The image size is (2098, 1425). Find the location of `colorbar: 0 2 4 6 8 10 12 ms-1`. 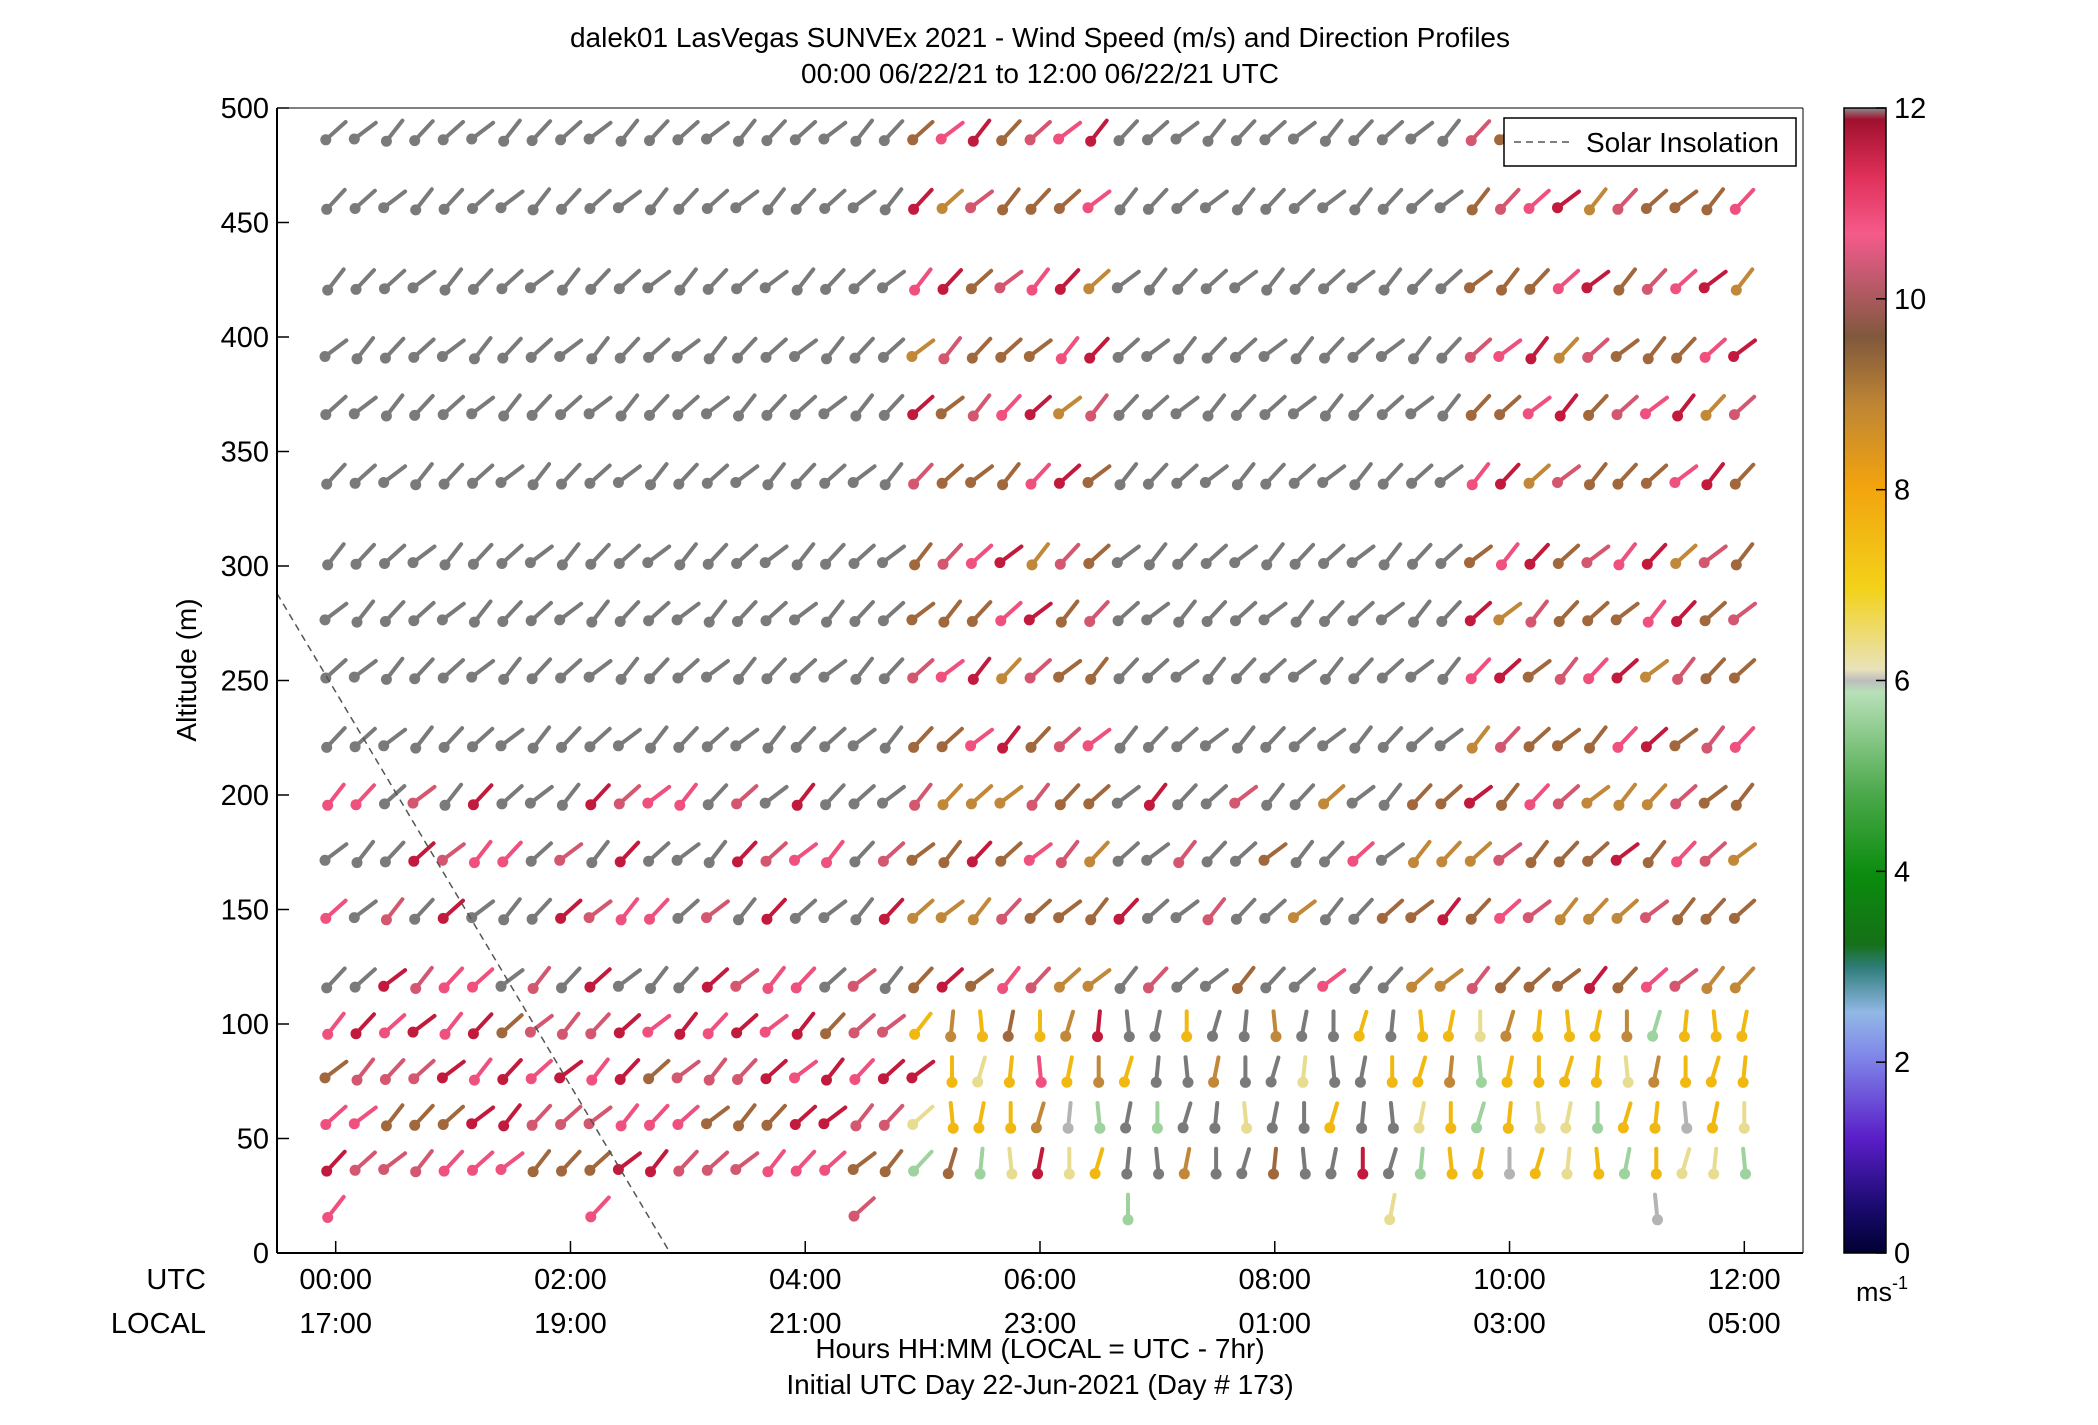

colorbar: 0 2 4 6 8 10 12 ms-1 is located at coordinates (1884, 700).